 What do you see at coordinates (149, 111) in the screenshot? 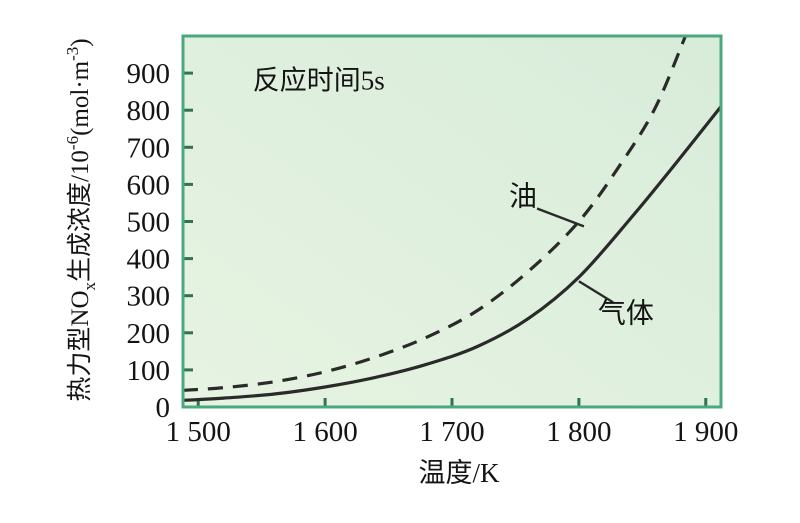
I see `y-tick-label: 800` at bounding box center [149, 111].